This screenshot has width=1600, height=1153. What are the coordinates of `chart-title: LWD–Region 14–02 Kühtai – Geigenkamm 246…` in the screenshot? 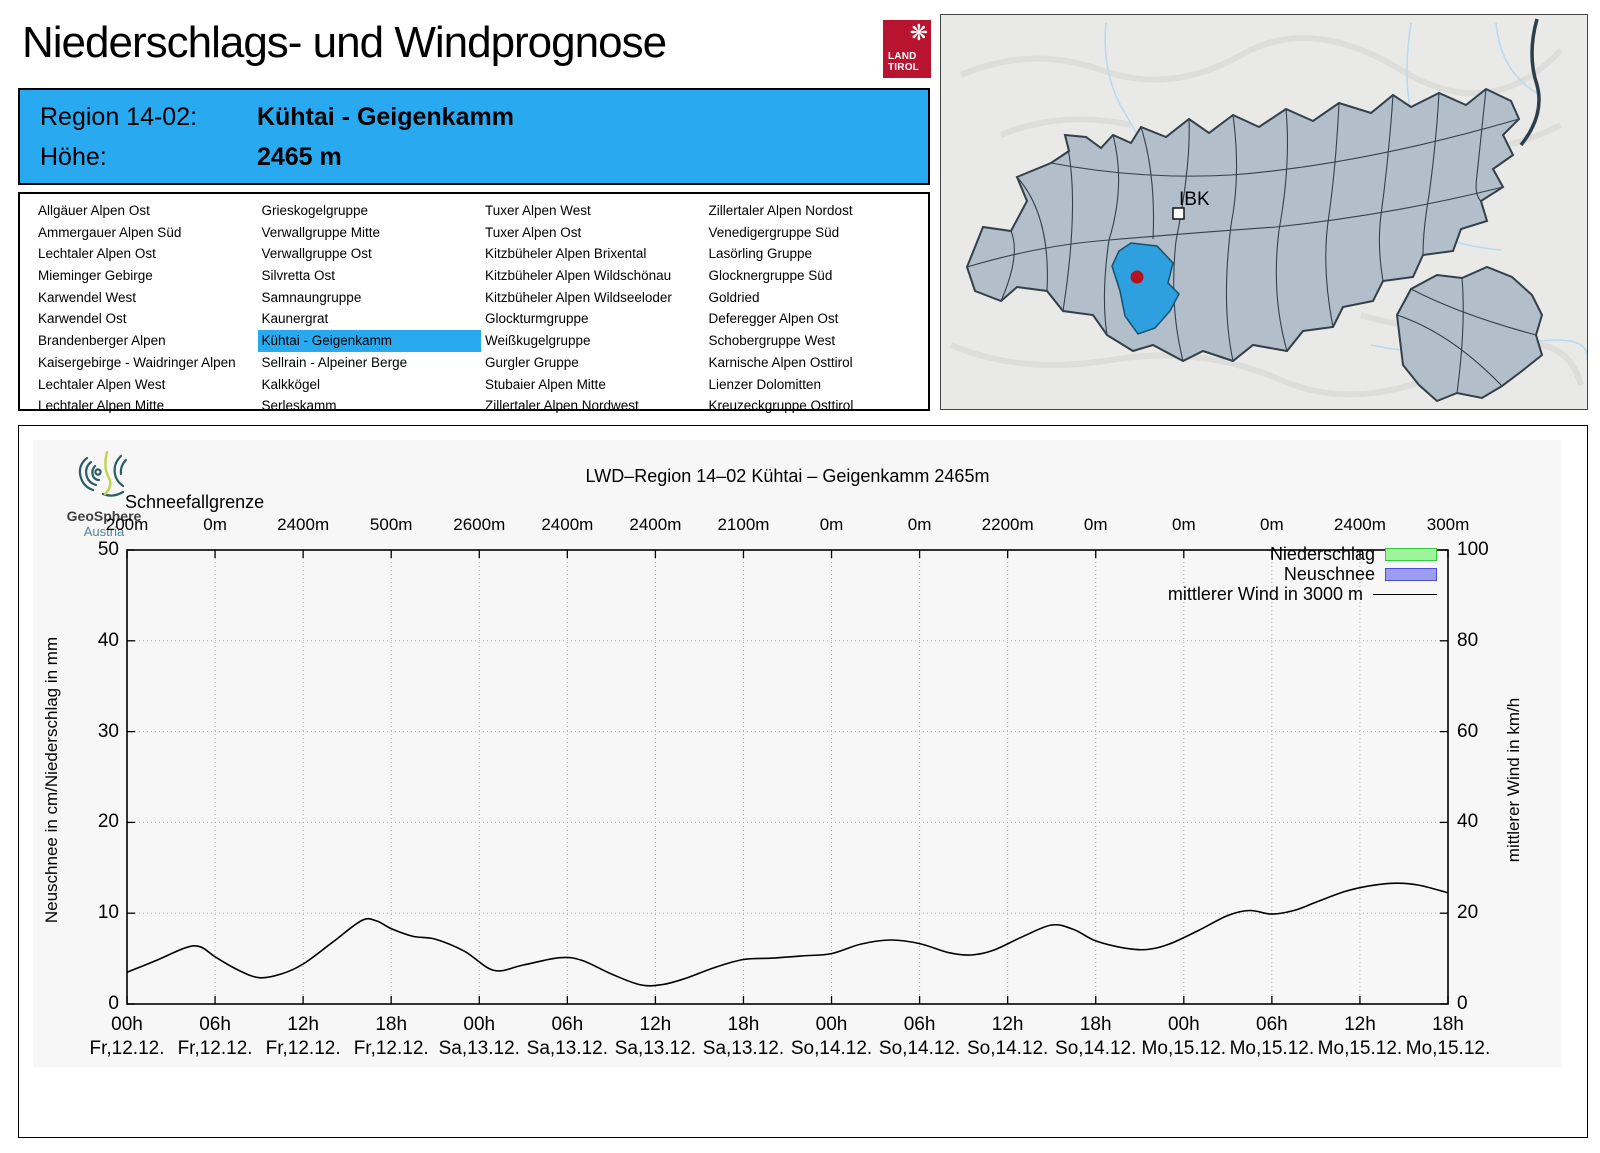 It's located at (787, 476).